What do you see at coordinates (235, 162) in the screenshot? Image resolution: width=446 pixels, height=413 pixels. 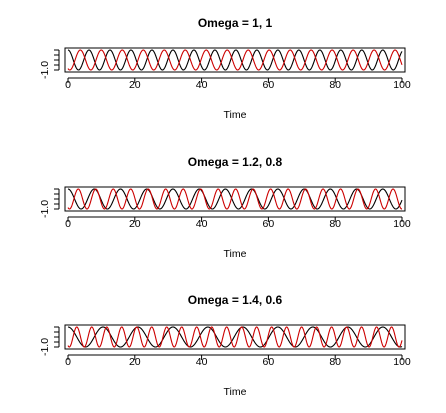 I see `chart-title: Omega = 1.2, 0.8` at bounding box center [235, 162].